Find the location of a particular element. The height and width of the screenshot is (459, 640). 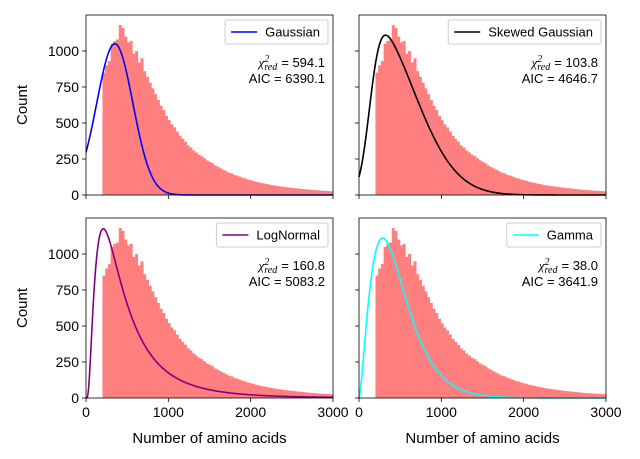

y-tick-label: 250 is located at coordinates (68, 159).